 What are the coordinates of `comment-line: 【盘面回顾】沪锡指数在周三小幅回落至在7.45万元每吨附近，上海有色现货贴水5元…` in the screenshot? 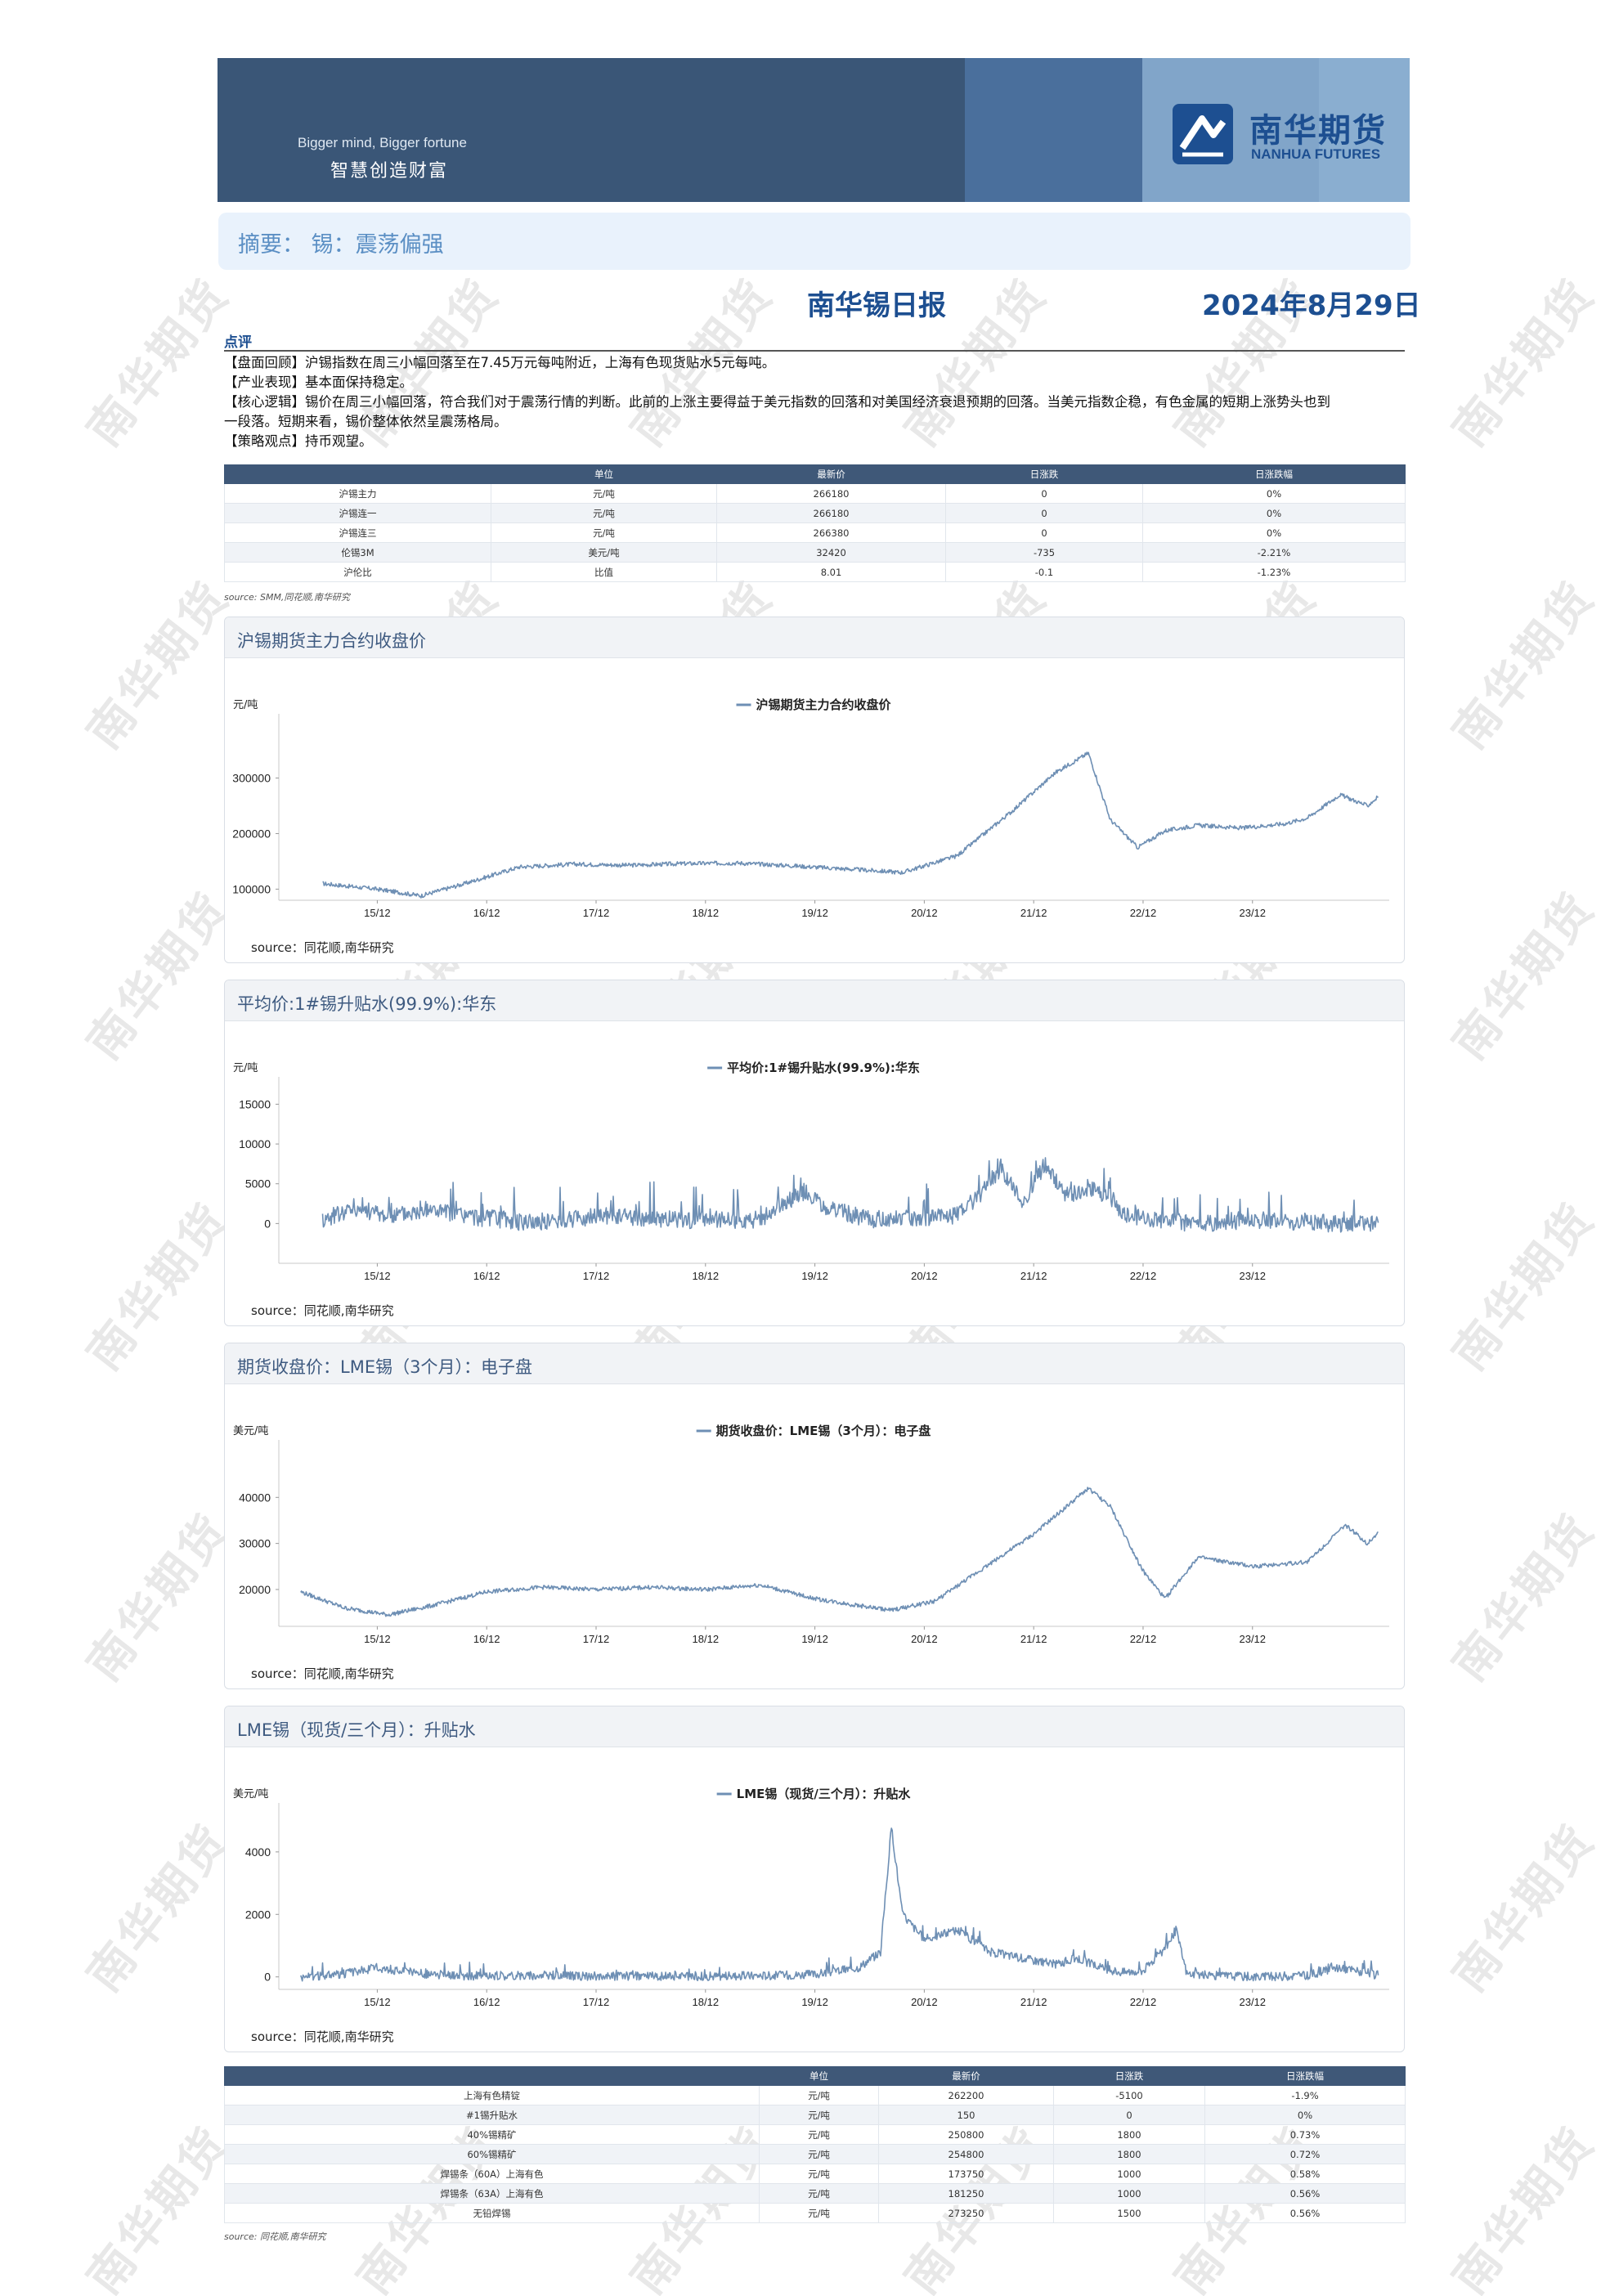 It's located at (500, 362).